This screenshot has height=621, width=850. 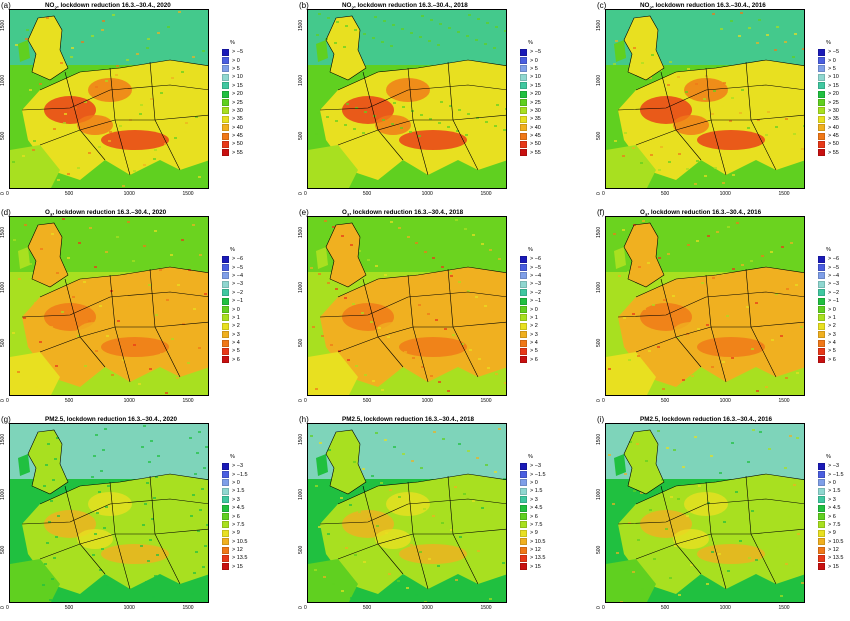 What do you see at coordinates (832, 499) in the screenshot?
I see `legend-label: > 3` at bounding box center [832, 499].